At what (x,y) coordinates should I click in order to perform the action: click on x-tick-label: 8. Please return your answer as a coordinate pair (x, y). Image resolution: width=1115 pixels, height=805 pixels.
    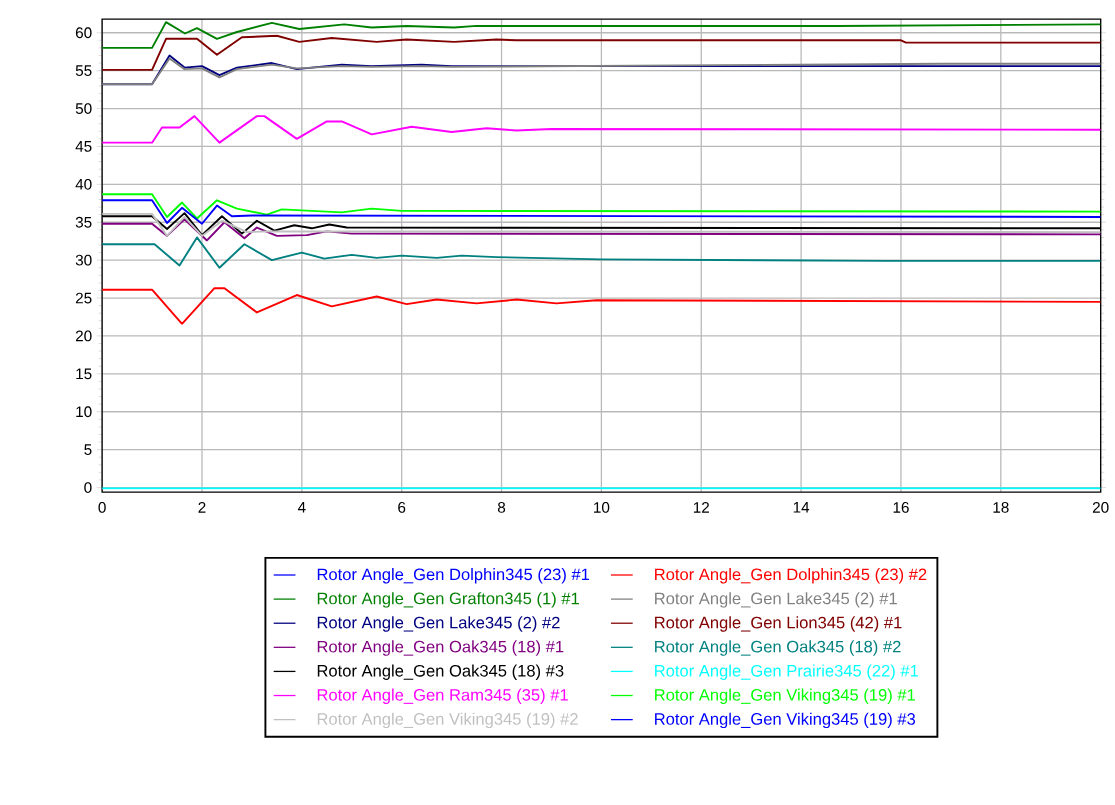
    Looking at the image, I should click on (501, 508).